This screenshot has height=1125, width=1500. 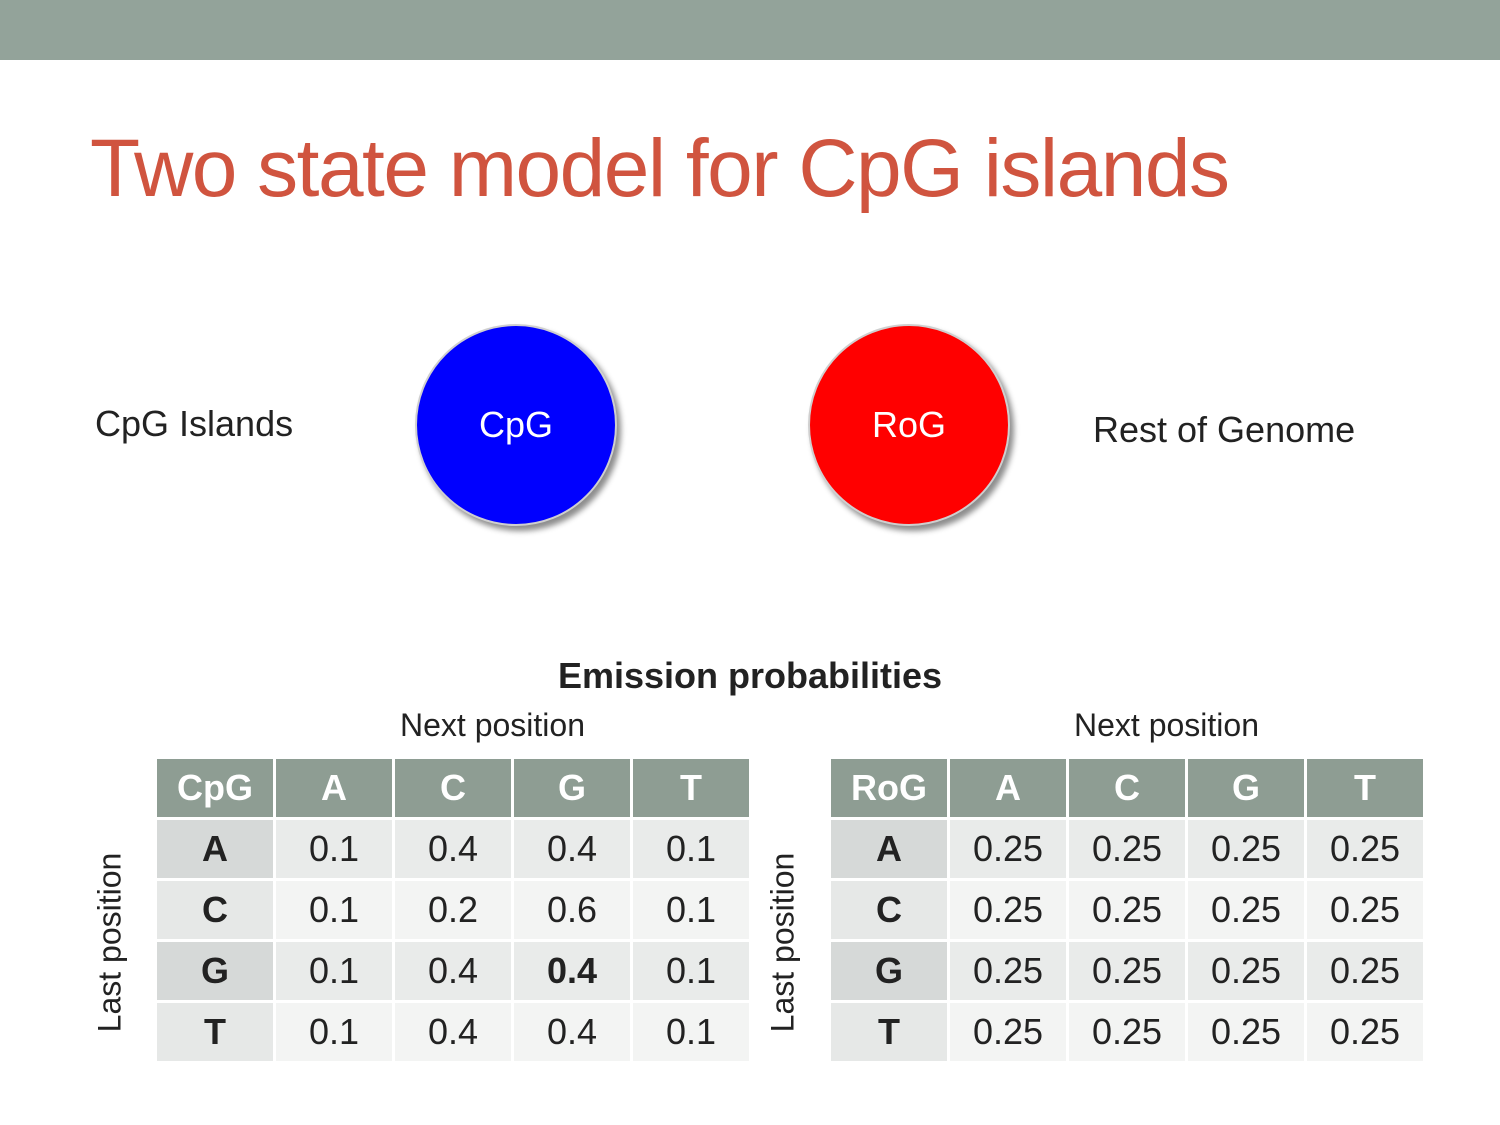 What do you see at coordinates (889, 788) in the screenshot?
I see `header-cell: RoG` at bounding box center [889, 788].